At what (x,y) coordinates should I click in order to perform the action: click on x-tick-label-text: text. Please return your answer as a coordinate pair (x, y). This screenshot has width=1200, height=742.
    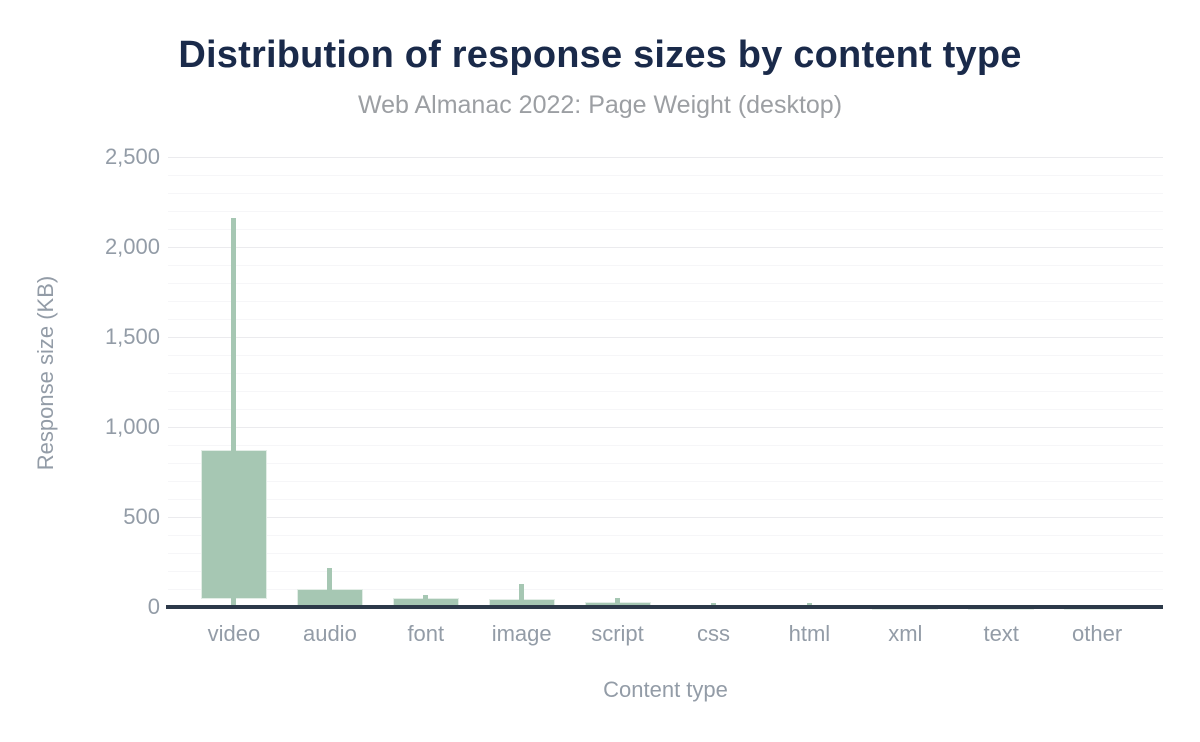
    Looking at the image, I should click on (1001, 633).